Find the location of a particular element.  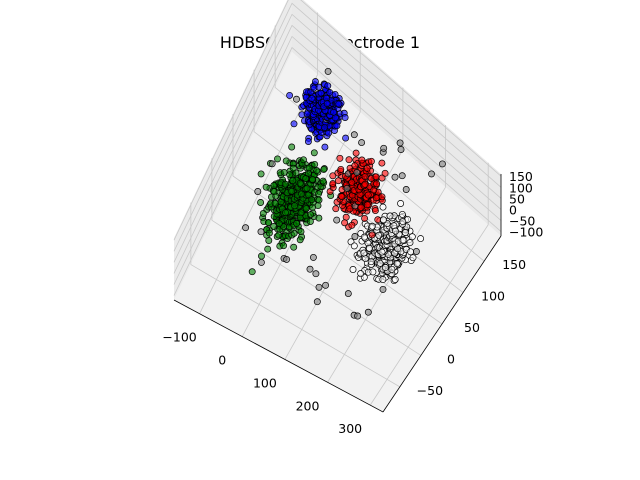

z-tick-label: −50 is located at coordinates (522, 221).